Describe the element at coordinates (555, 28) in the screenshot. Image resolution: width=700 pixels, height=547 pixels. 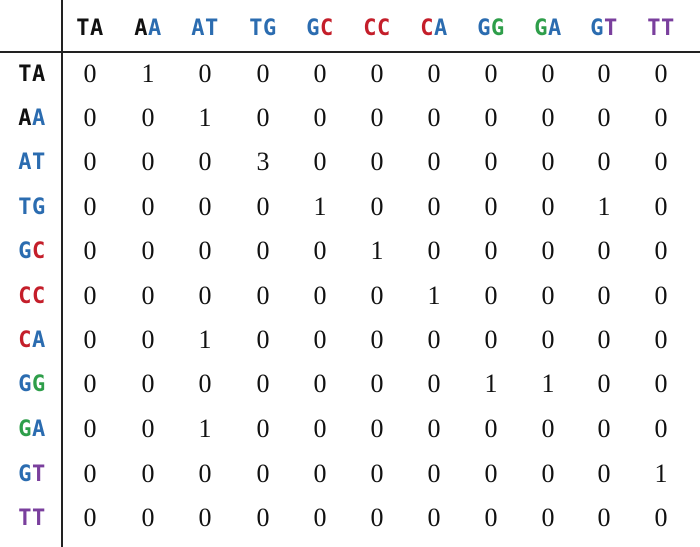
I see `column-header-ga-letter: A` at that location.